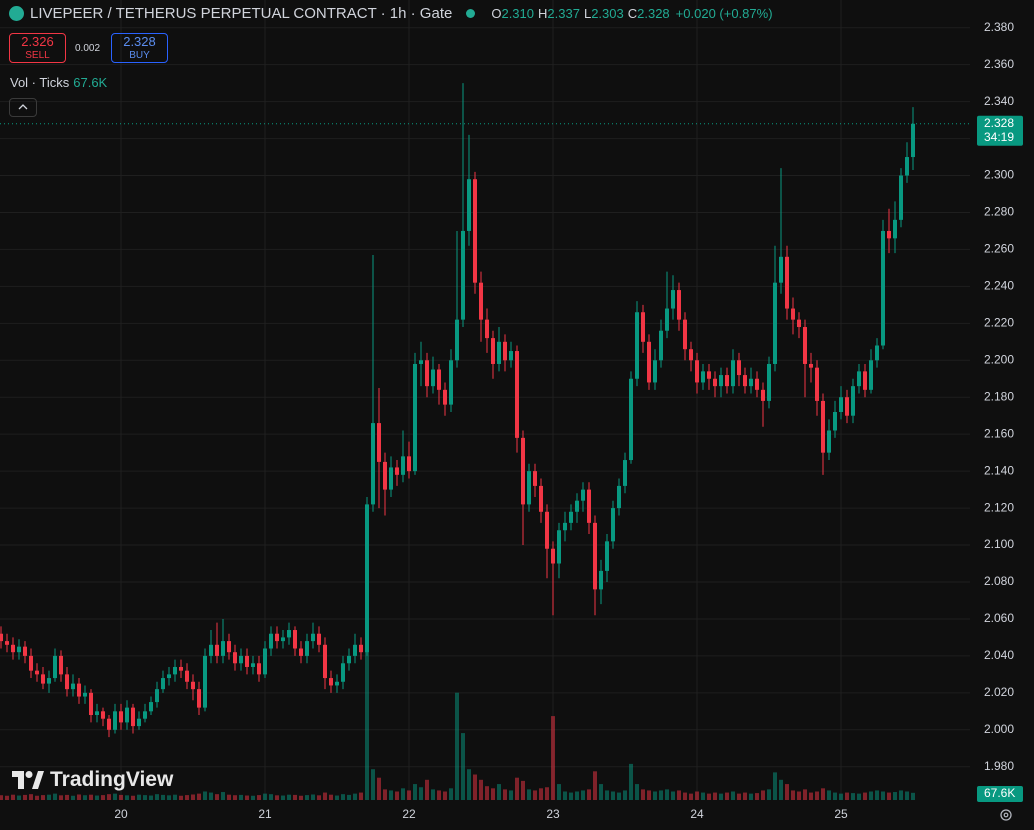 This screenshot has width=1034, height=830. I want to click on buy-button: 2.328 BUY, so click(139, 48).